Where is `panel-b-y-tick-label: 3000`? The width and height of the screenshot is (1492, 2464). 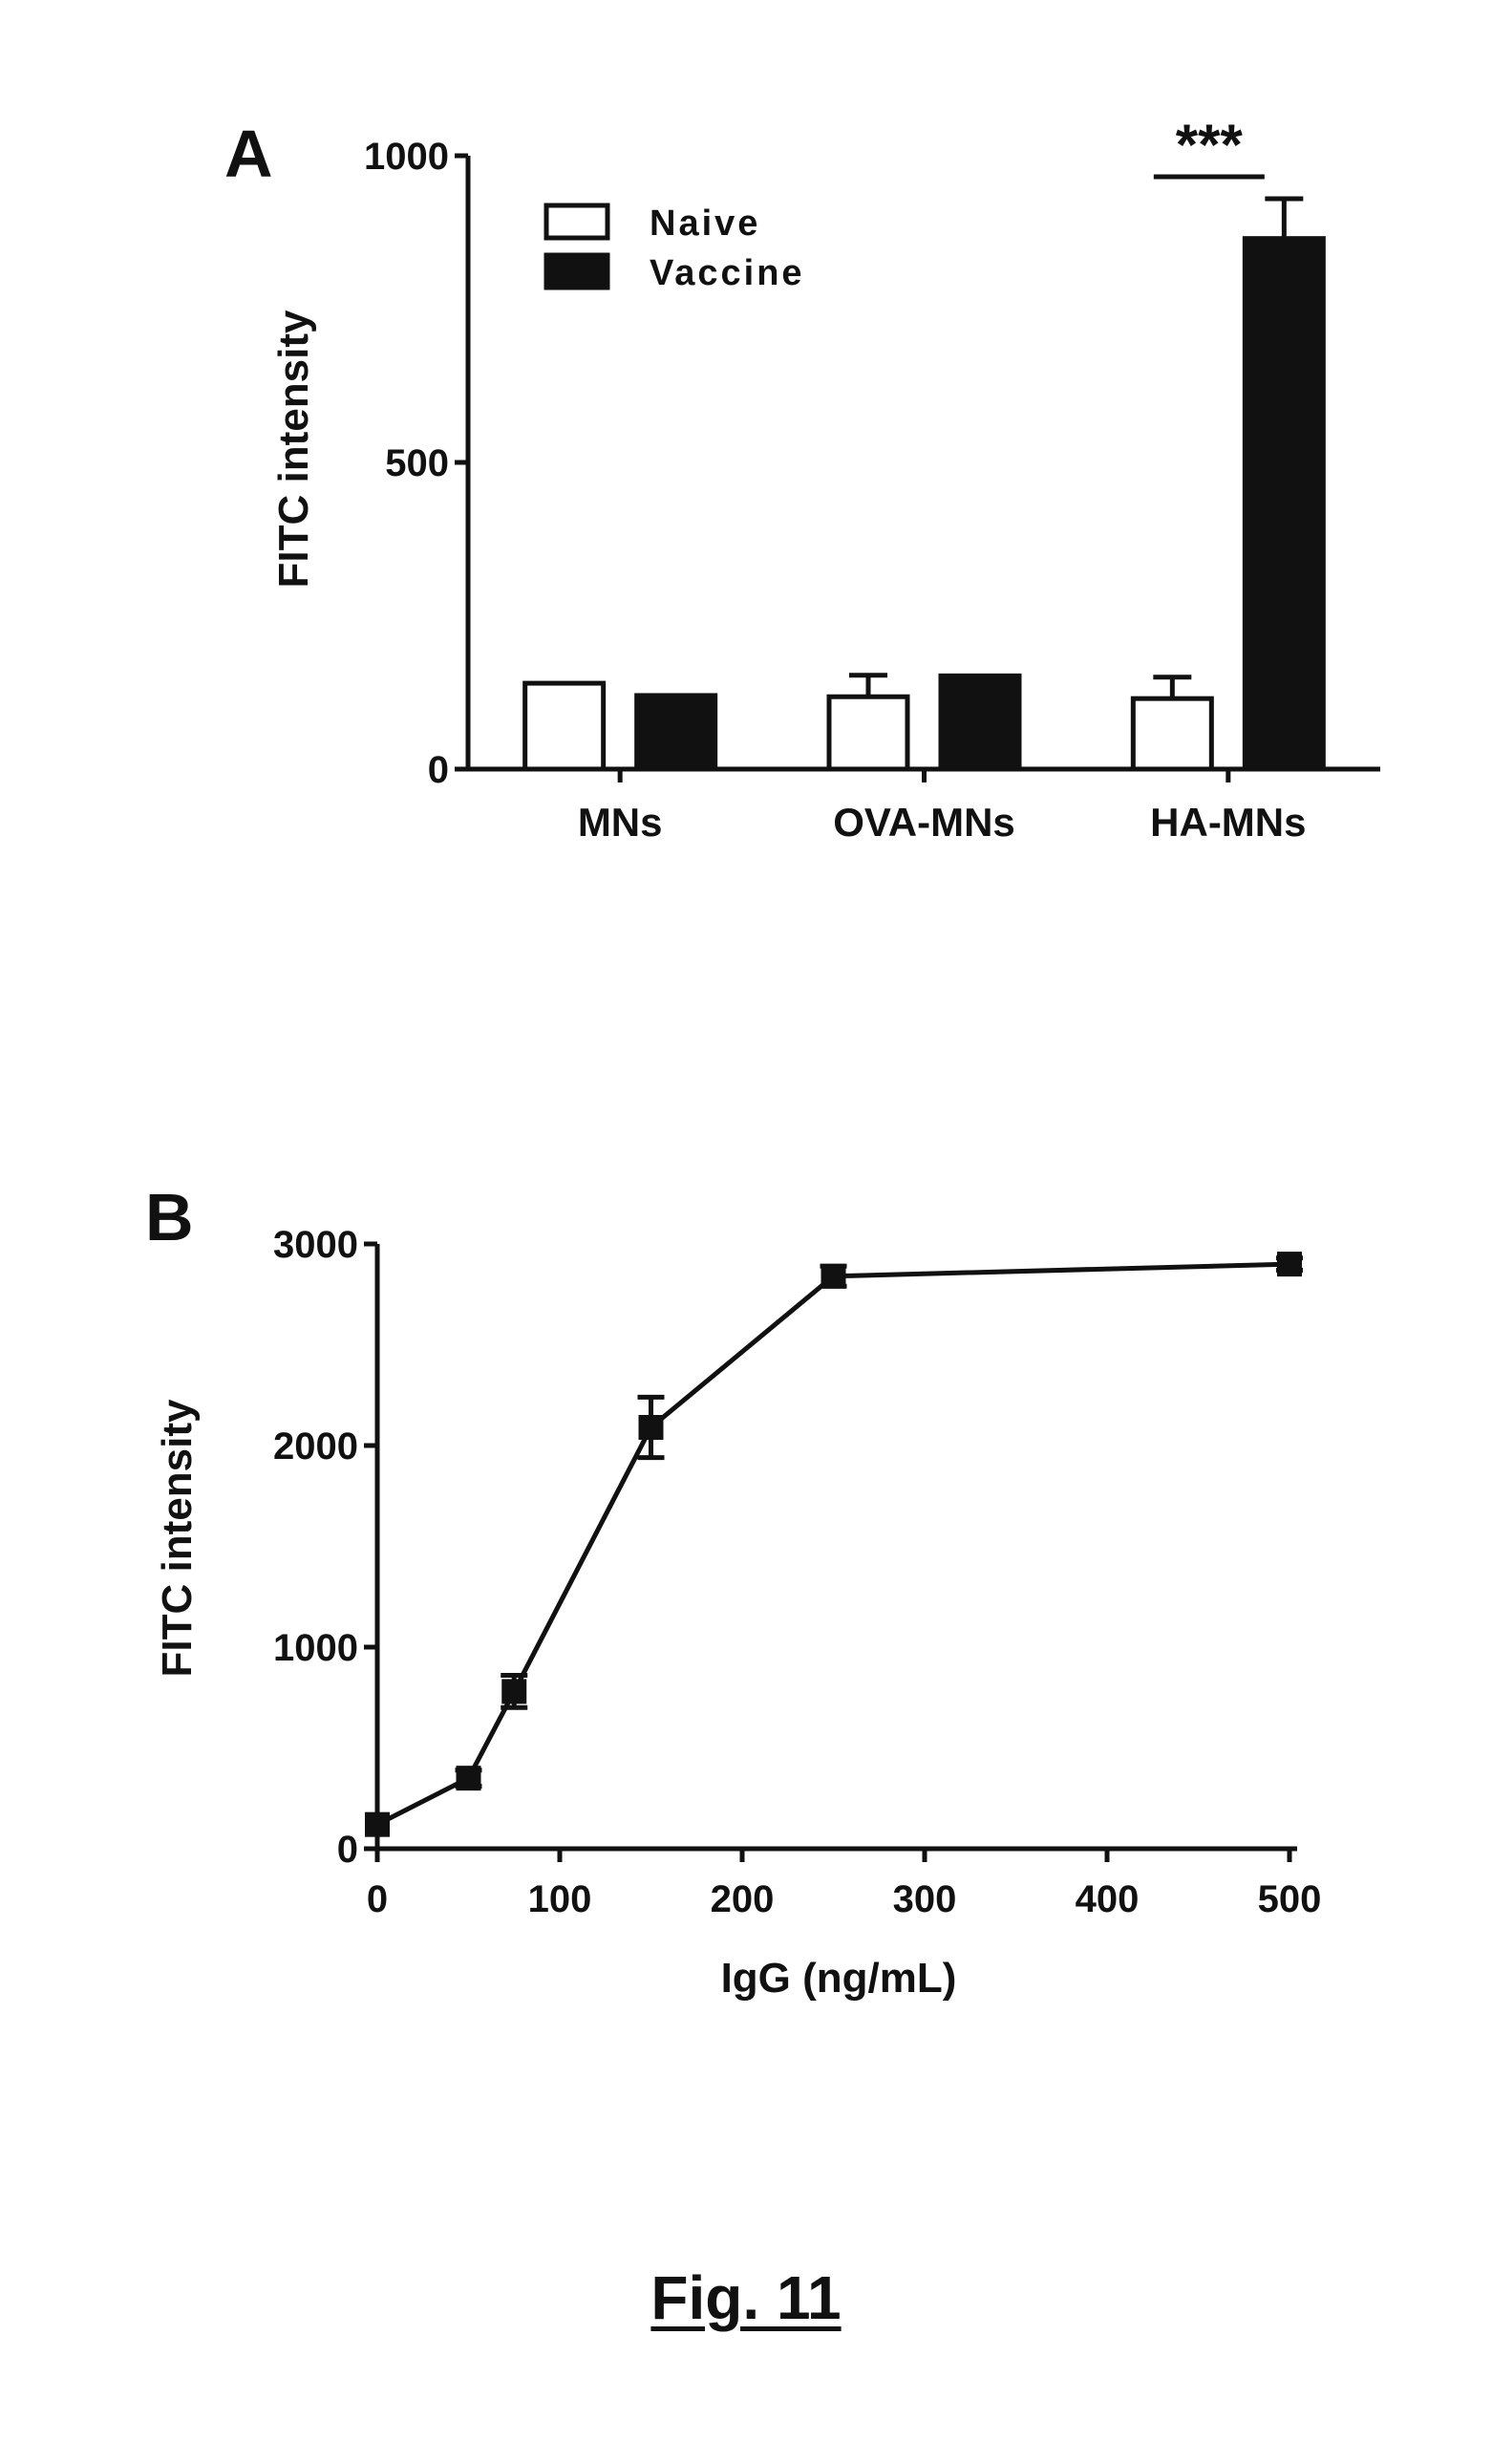
panel-b-y-tick-label: 3000 is located at coordinates (315, 1245).